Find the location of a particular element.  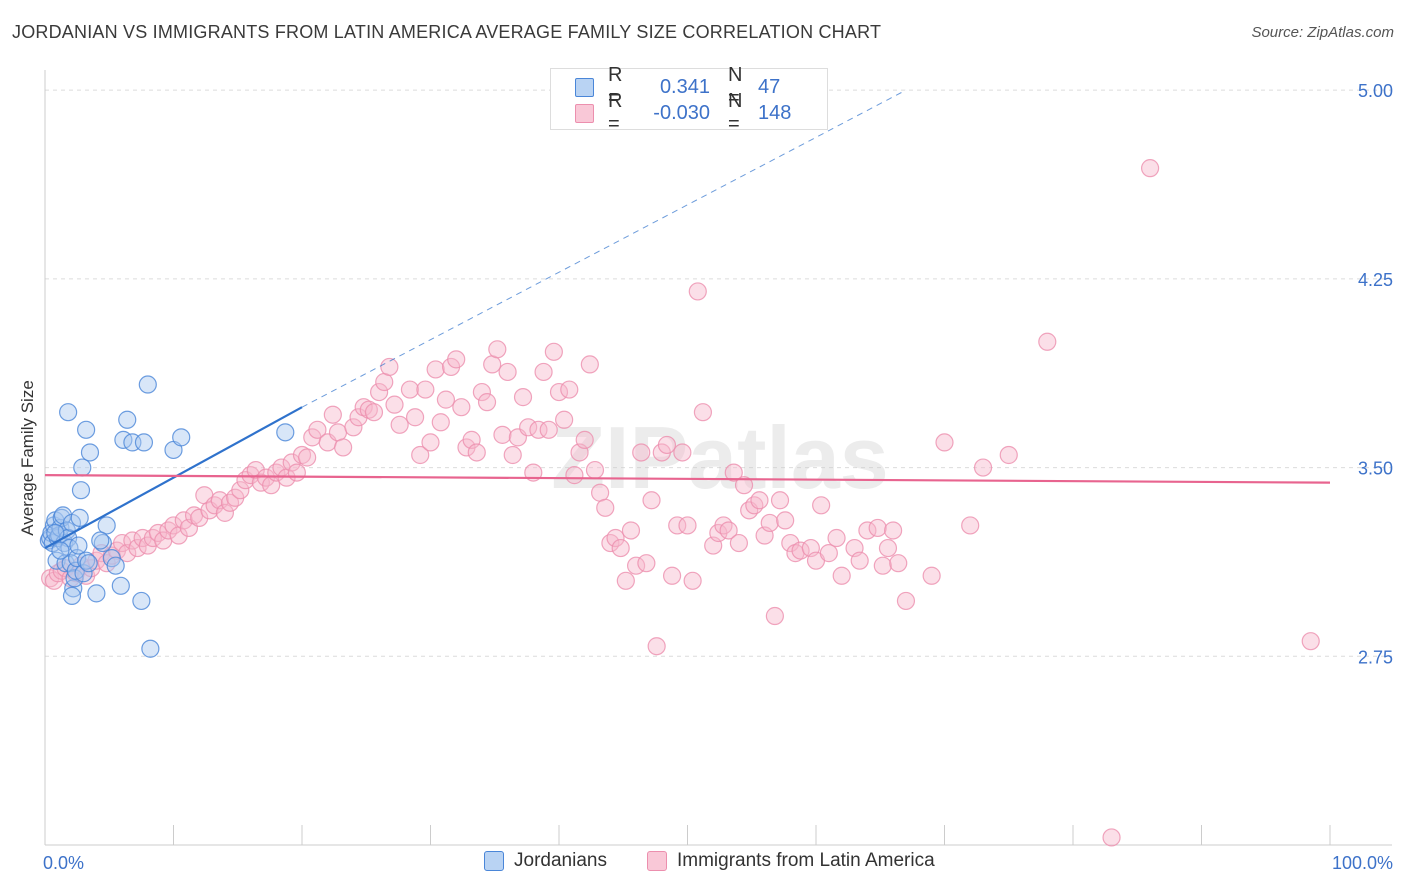

n-value: 47 is located at coordinates (769, 86).